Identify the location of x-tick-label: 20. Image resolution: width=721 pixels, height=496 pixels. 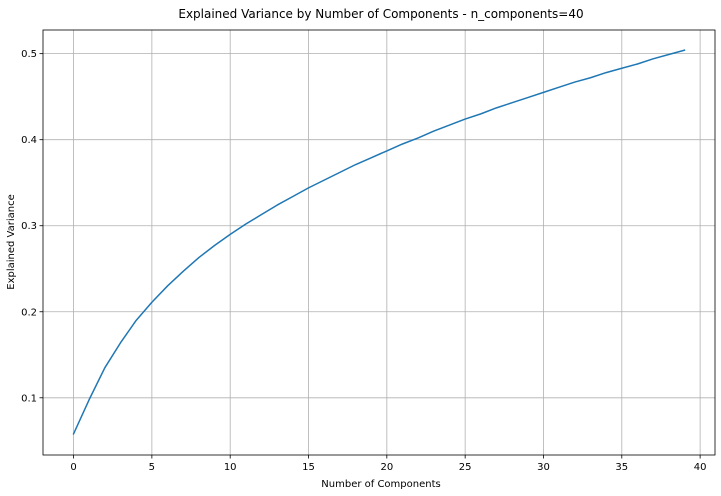
(386, 467).